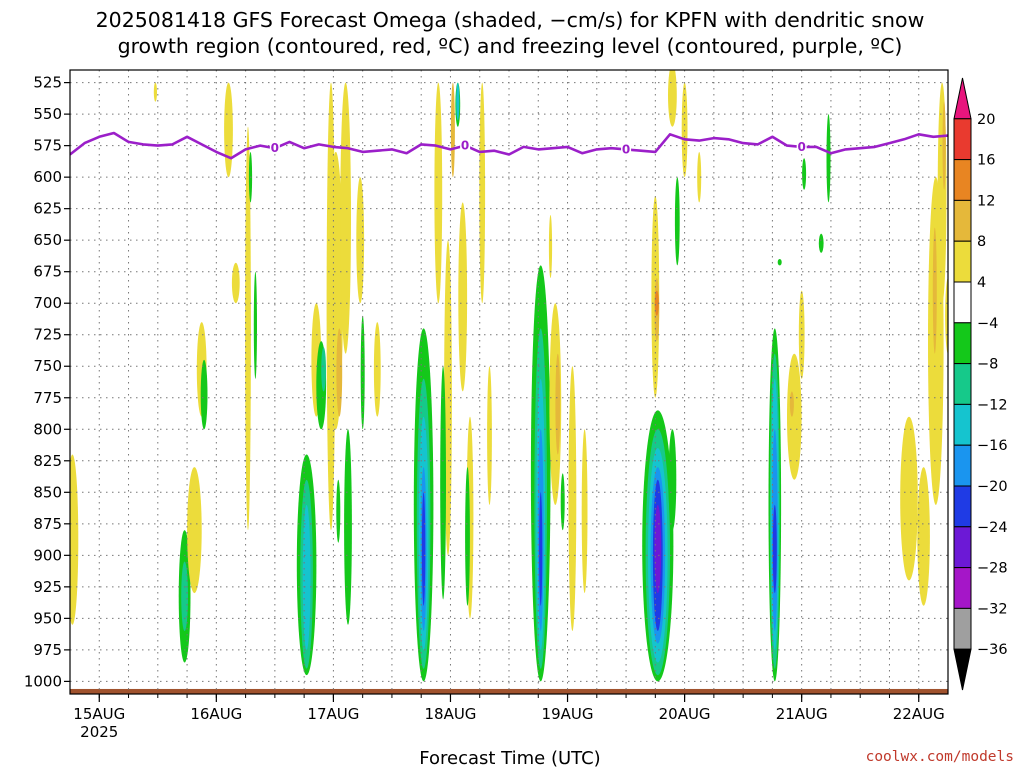 This screenshot has width=1024, height=768. I want to click on colorbar-label: 4, so click(981, 283).